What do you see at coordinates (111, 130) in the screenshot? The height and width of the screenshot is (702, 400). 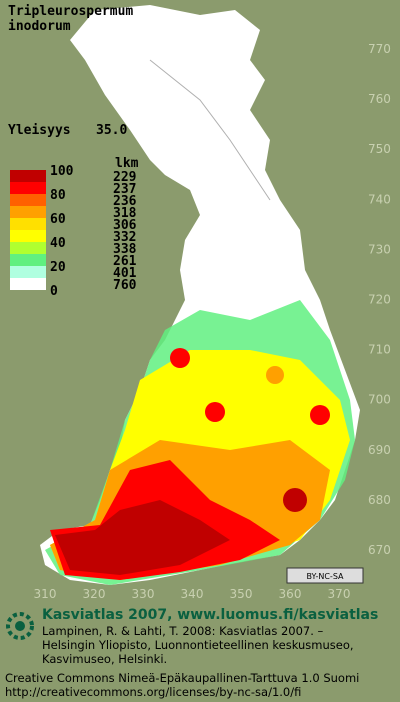 I see `frequency-value: 35.0` at bounding box center [111, 130].